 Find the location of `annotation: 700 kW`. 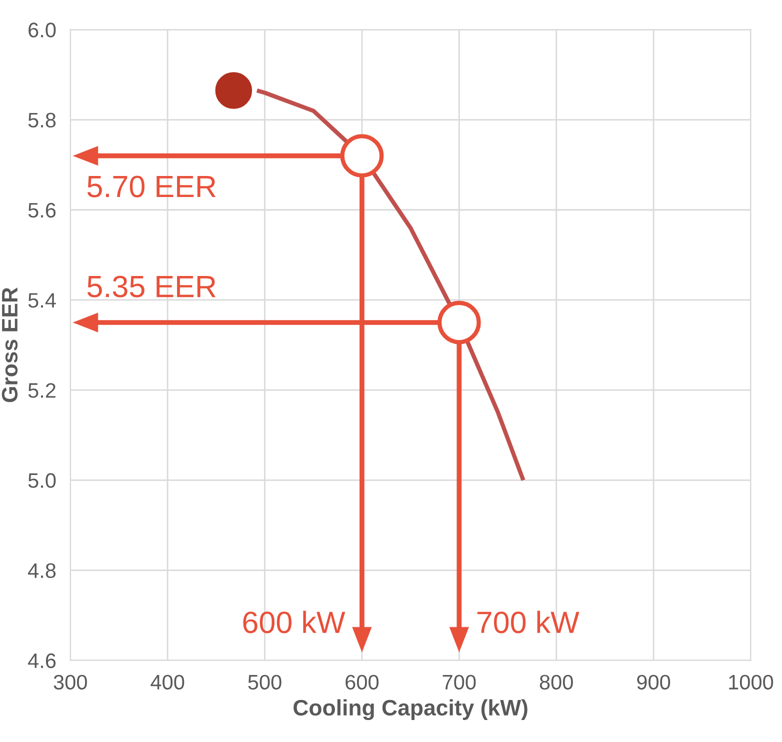

annotation: 700 kW is located at coordinates (528, 622).